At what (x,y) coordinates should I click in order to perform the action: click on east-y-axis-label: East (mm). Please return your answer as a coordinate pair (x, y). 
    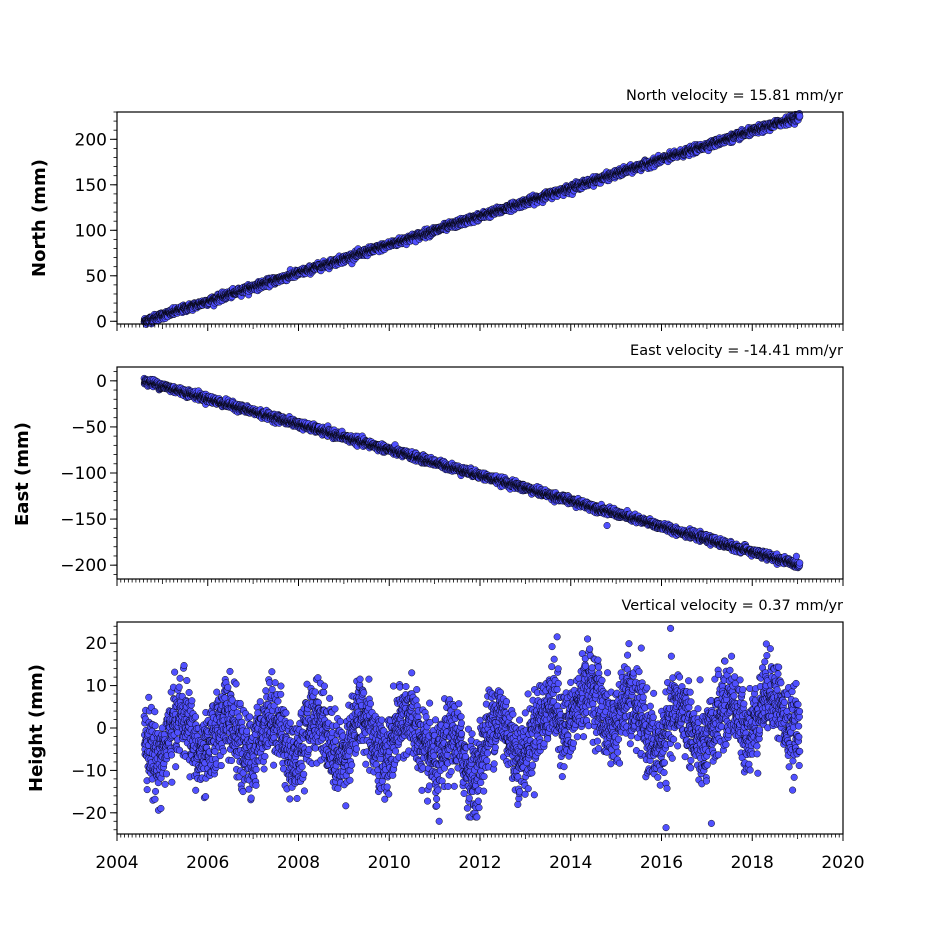
    Looking at the image, I should click on (22, 474).